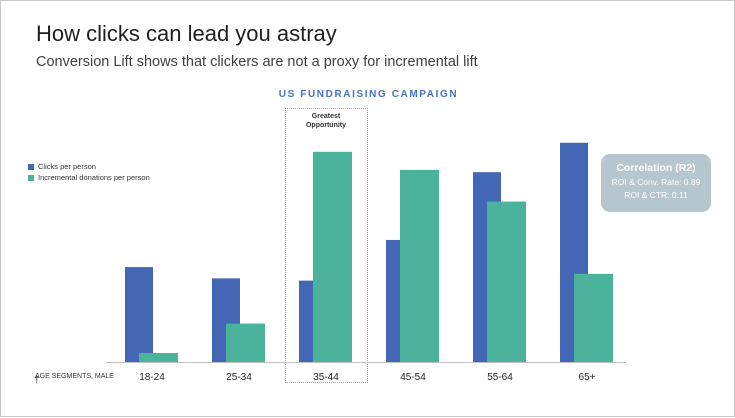  Describe the element at coordinates (593, 317) in the screenshot. I see `bar-donations-65+` at that location.